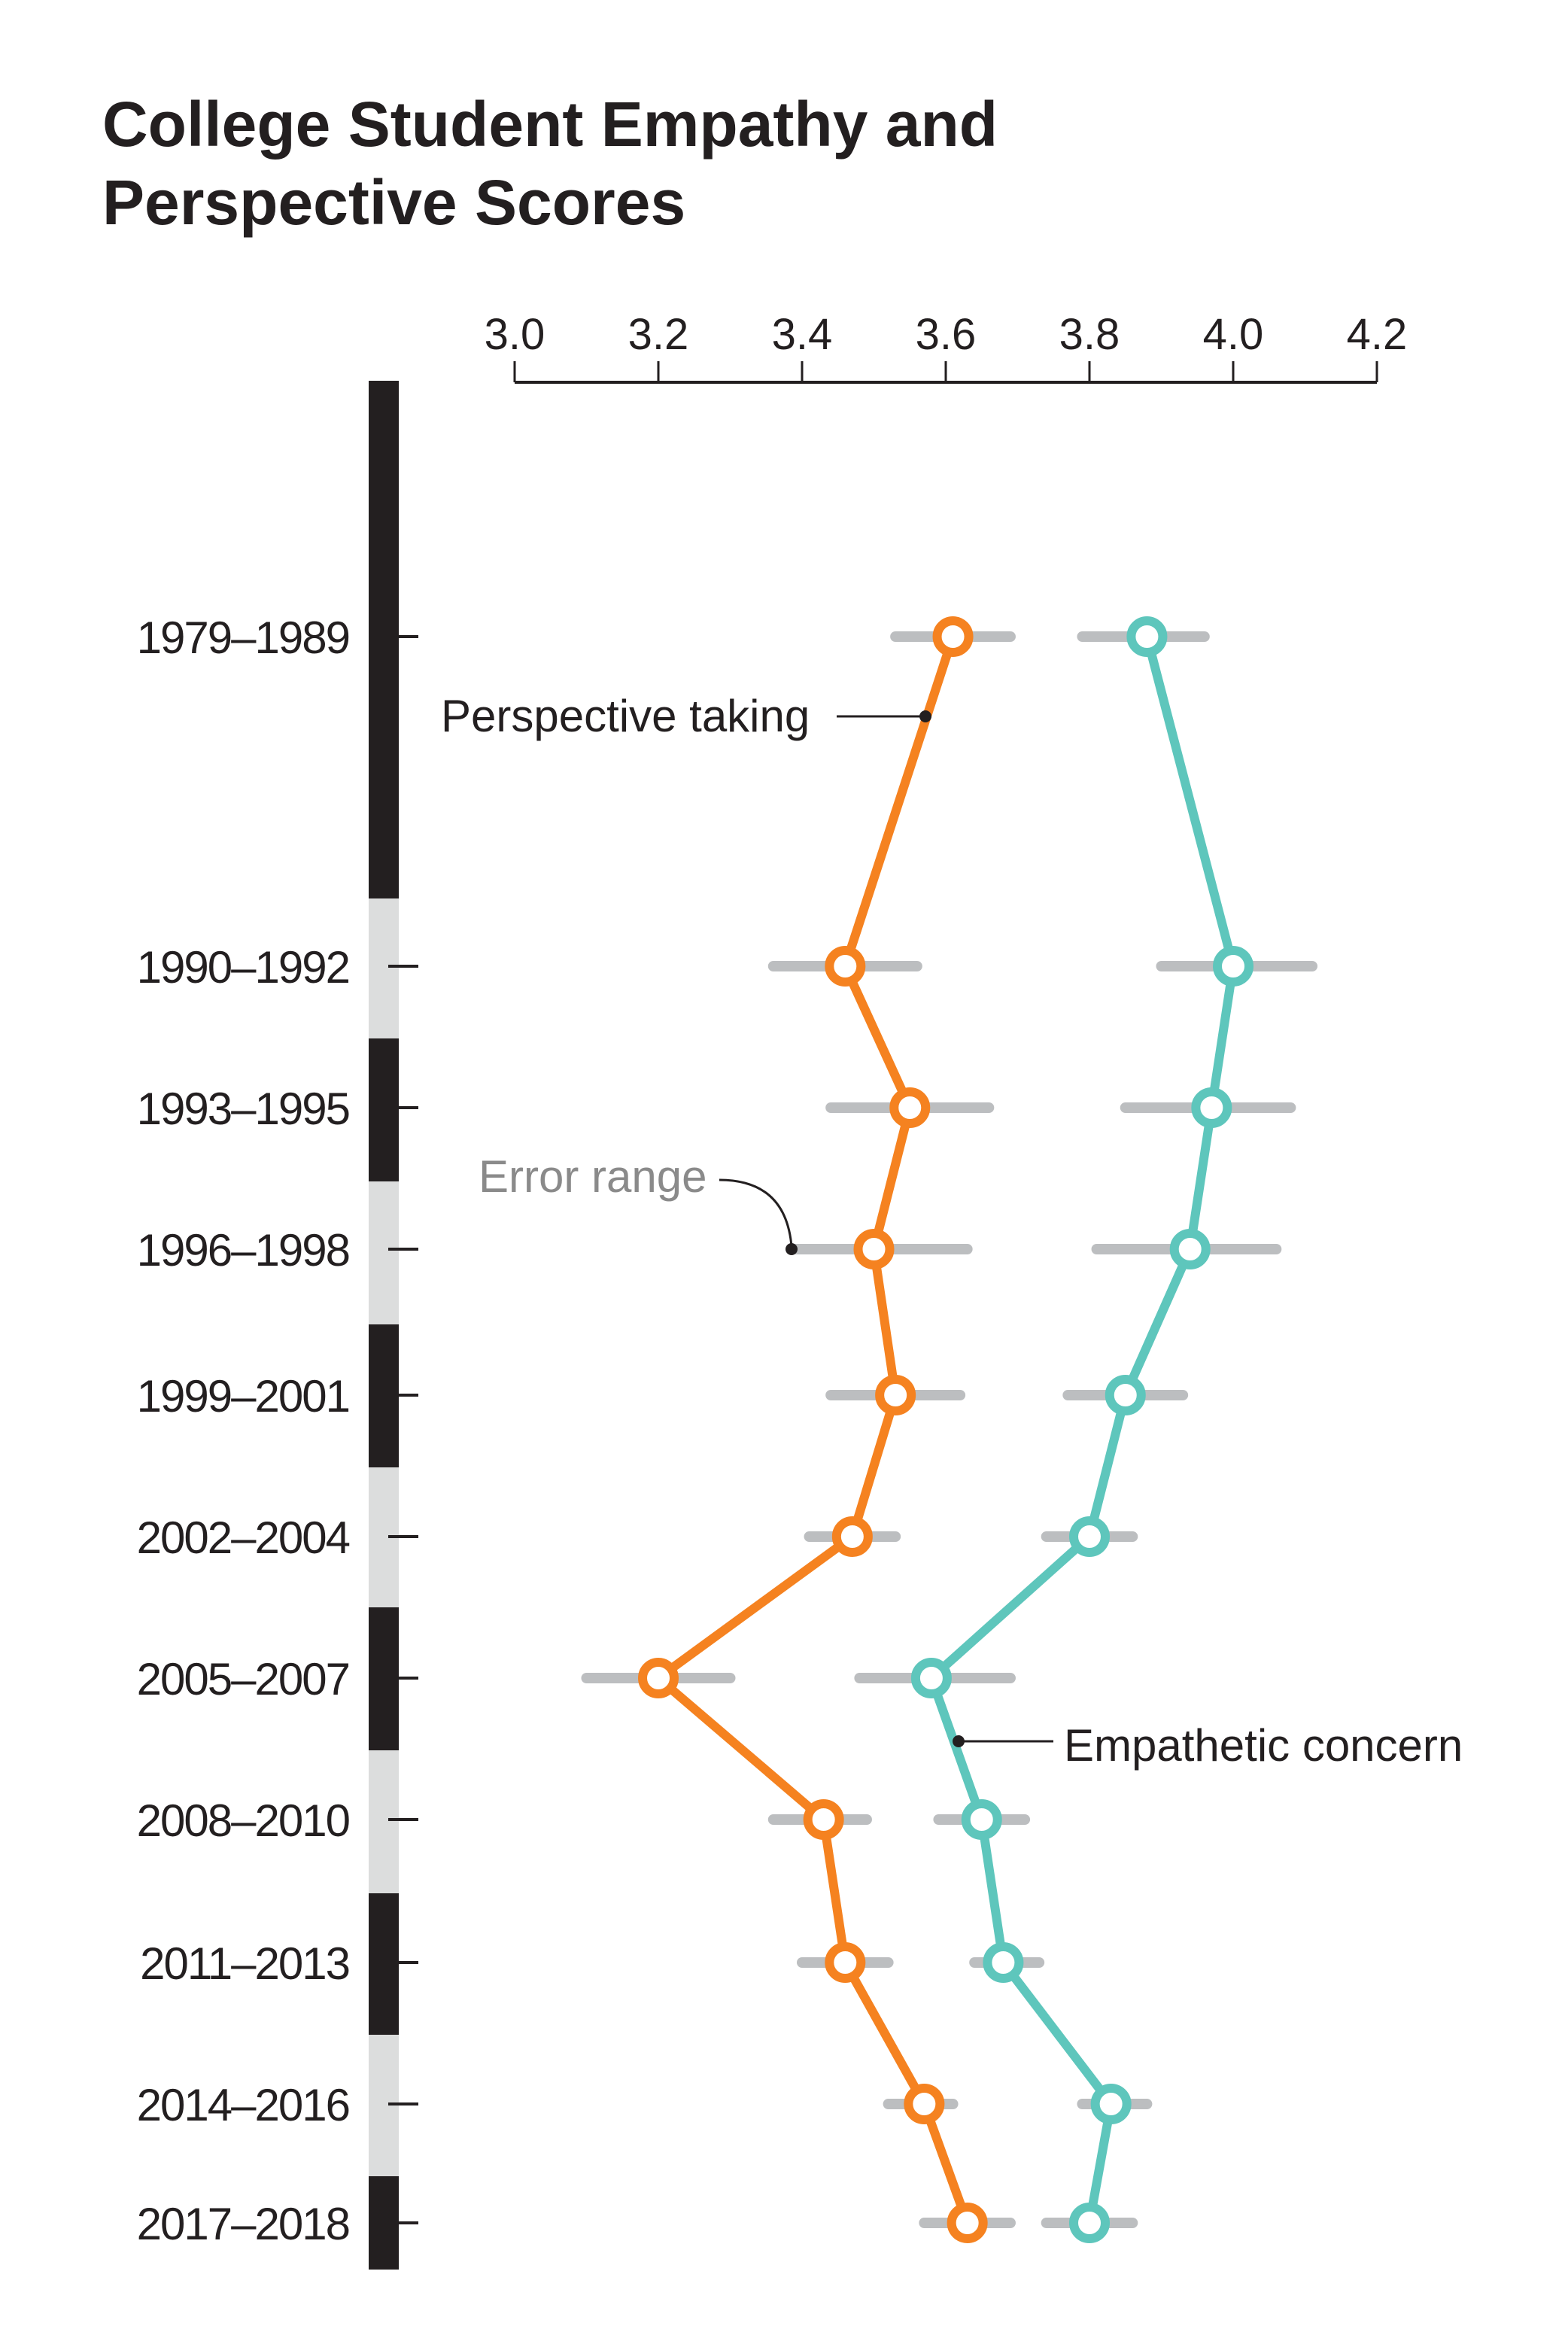 This screenshot has height=2332, width=1568. I want to click on x-tick-label: 4.2, so click(1377, 334).